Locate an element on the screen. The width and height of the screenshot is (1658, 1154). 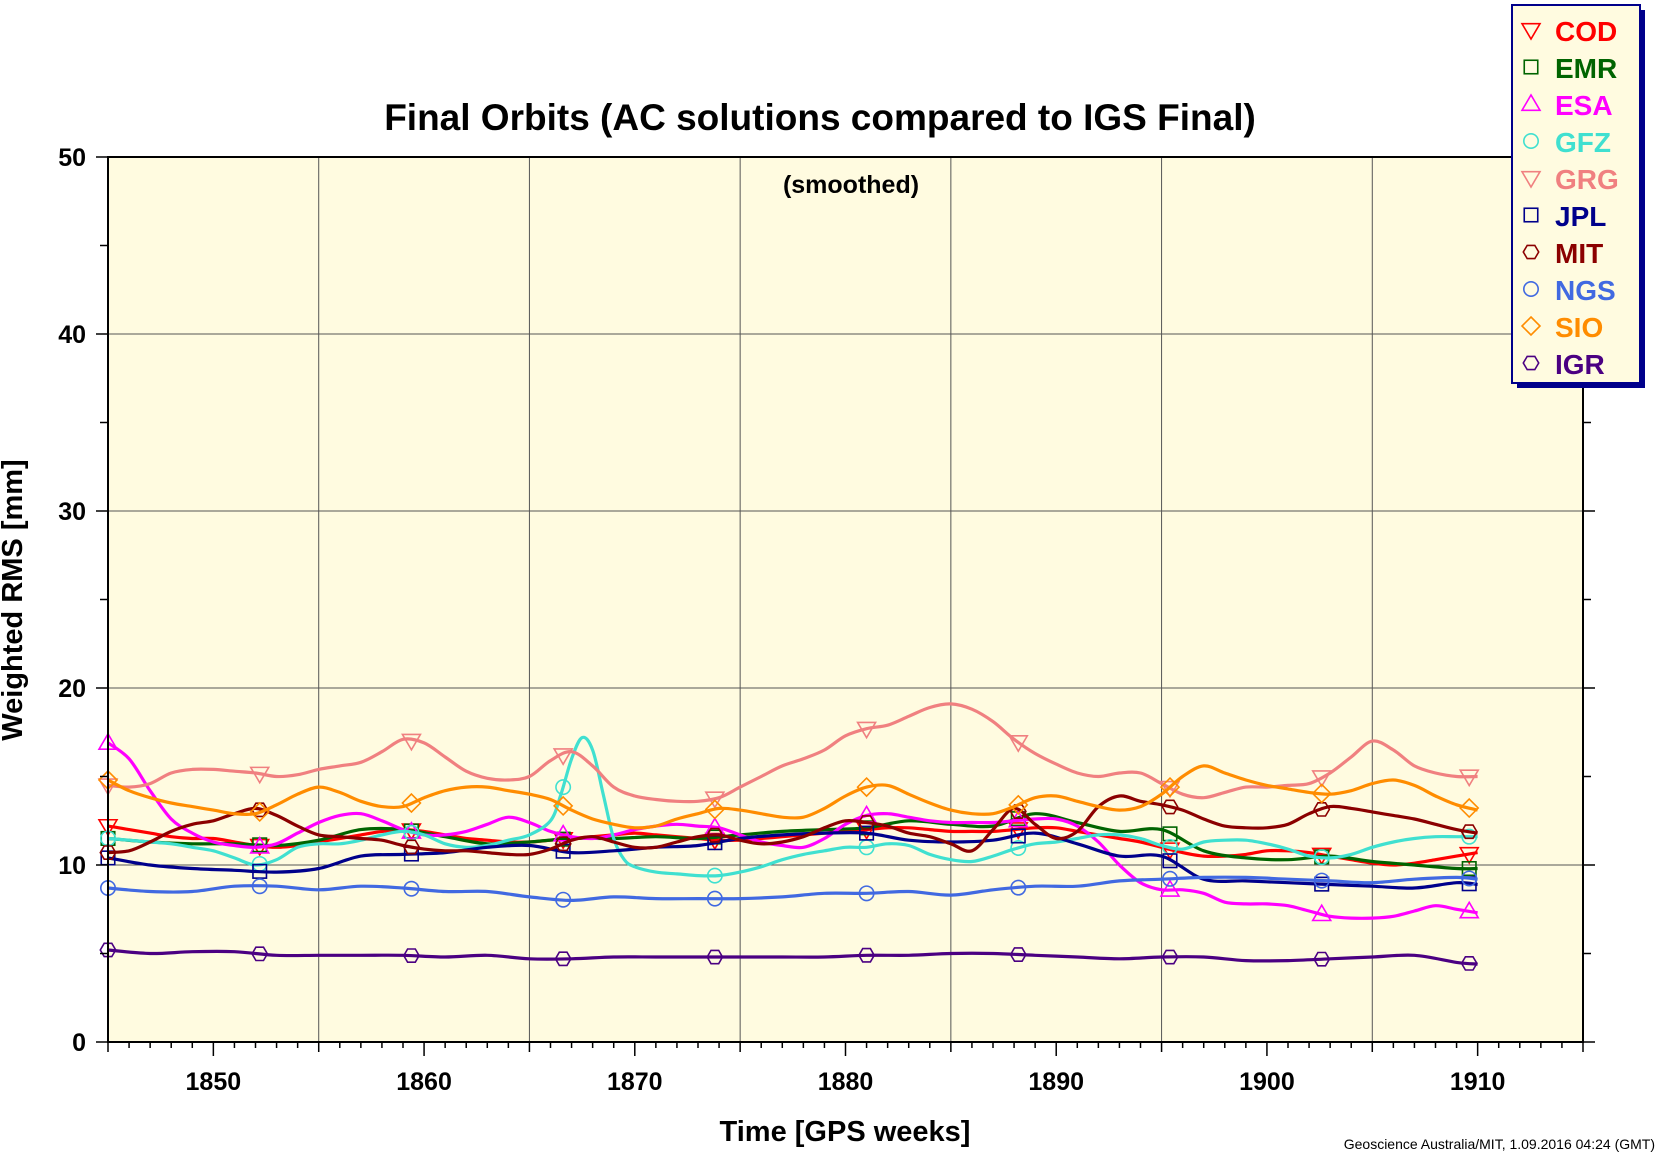
y-tick-label: 50 is located at coordinates (72, 158).